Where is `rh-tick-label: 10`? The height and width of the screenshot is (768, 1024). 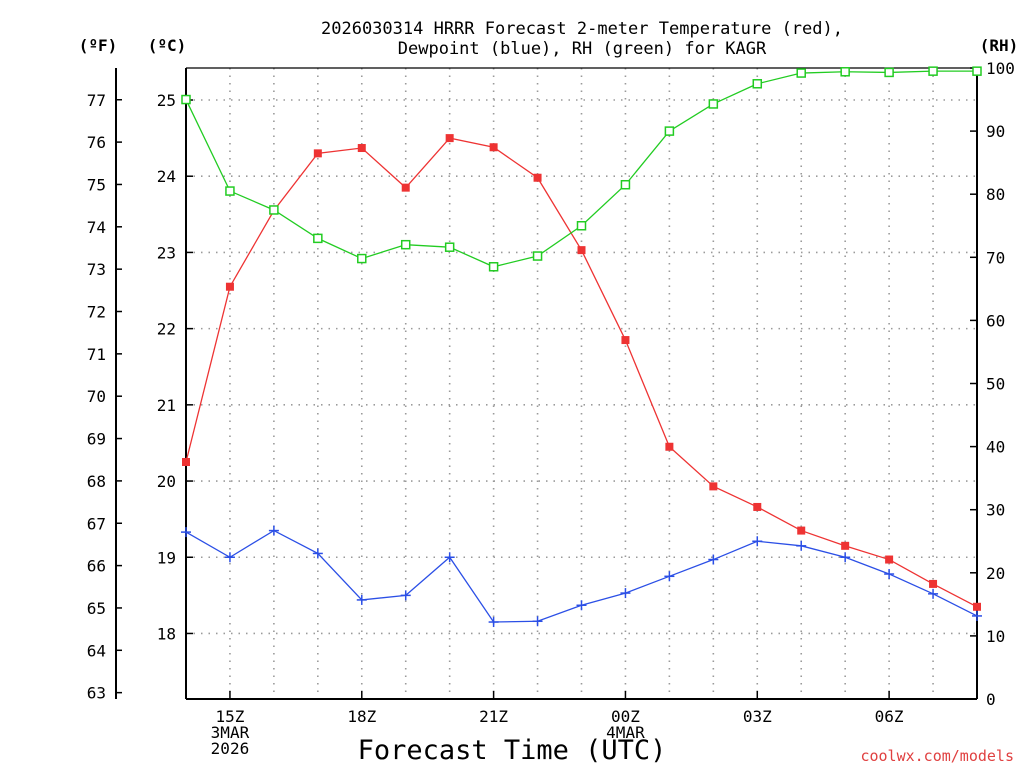
rh-tick-label: 10 is located at coordinates (995, 636).